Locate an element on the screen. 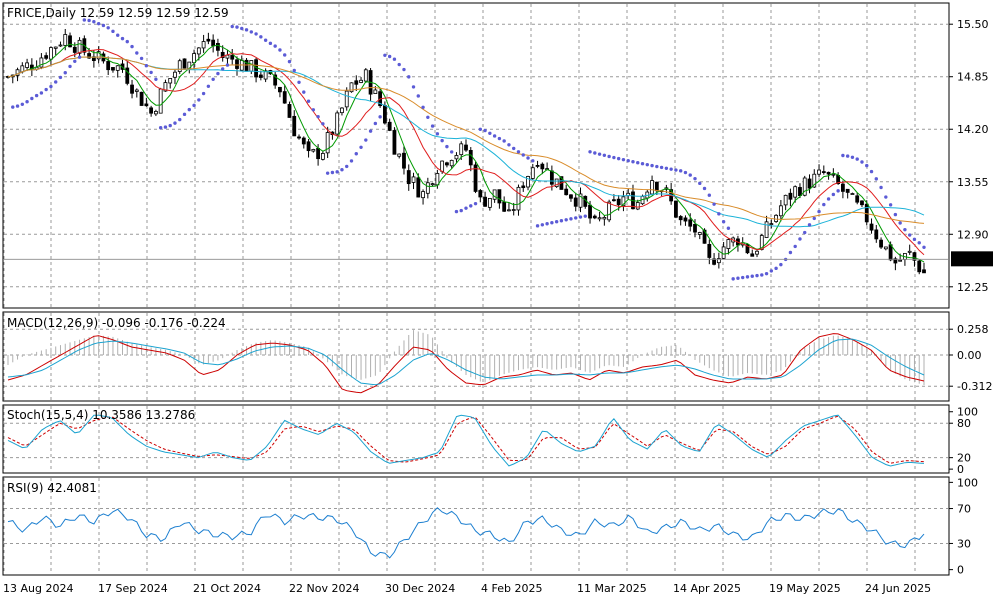  stoch-d-line is located at coordinates (466, 439).